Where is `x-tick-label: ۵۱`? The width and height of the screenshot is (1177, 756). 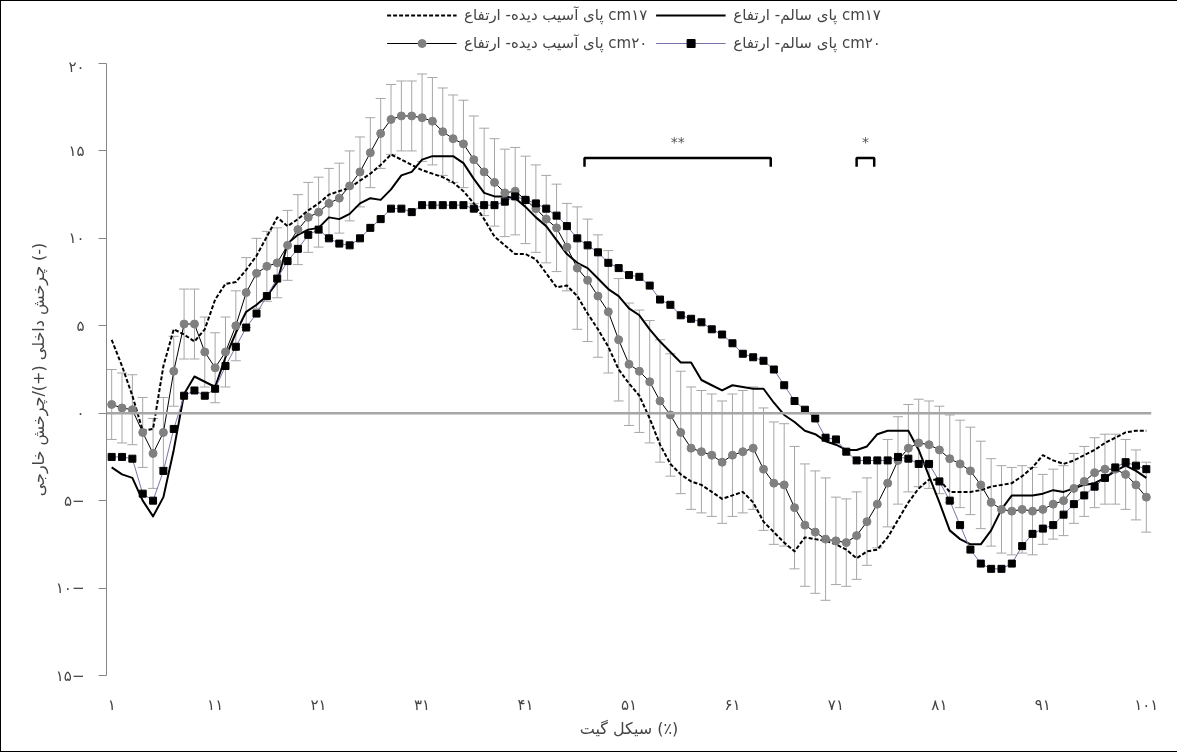 x-tick-label: ۵۱ is located at coordinates (629, 704).